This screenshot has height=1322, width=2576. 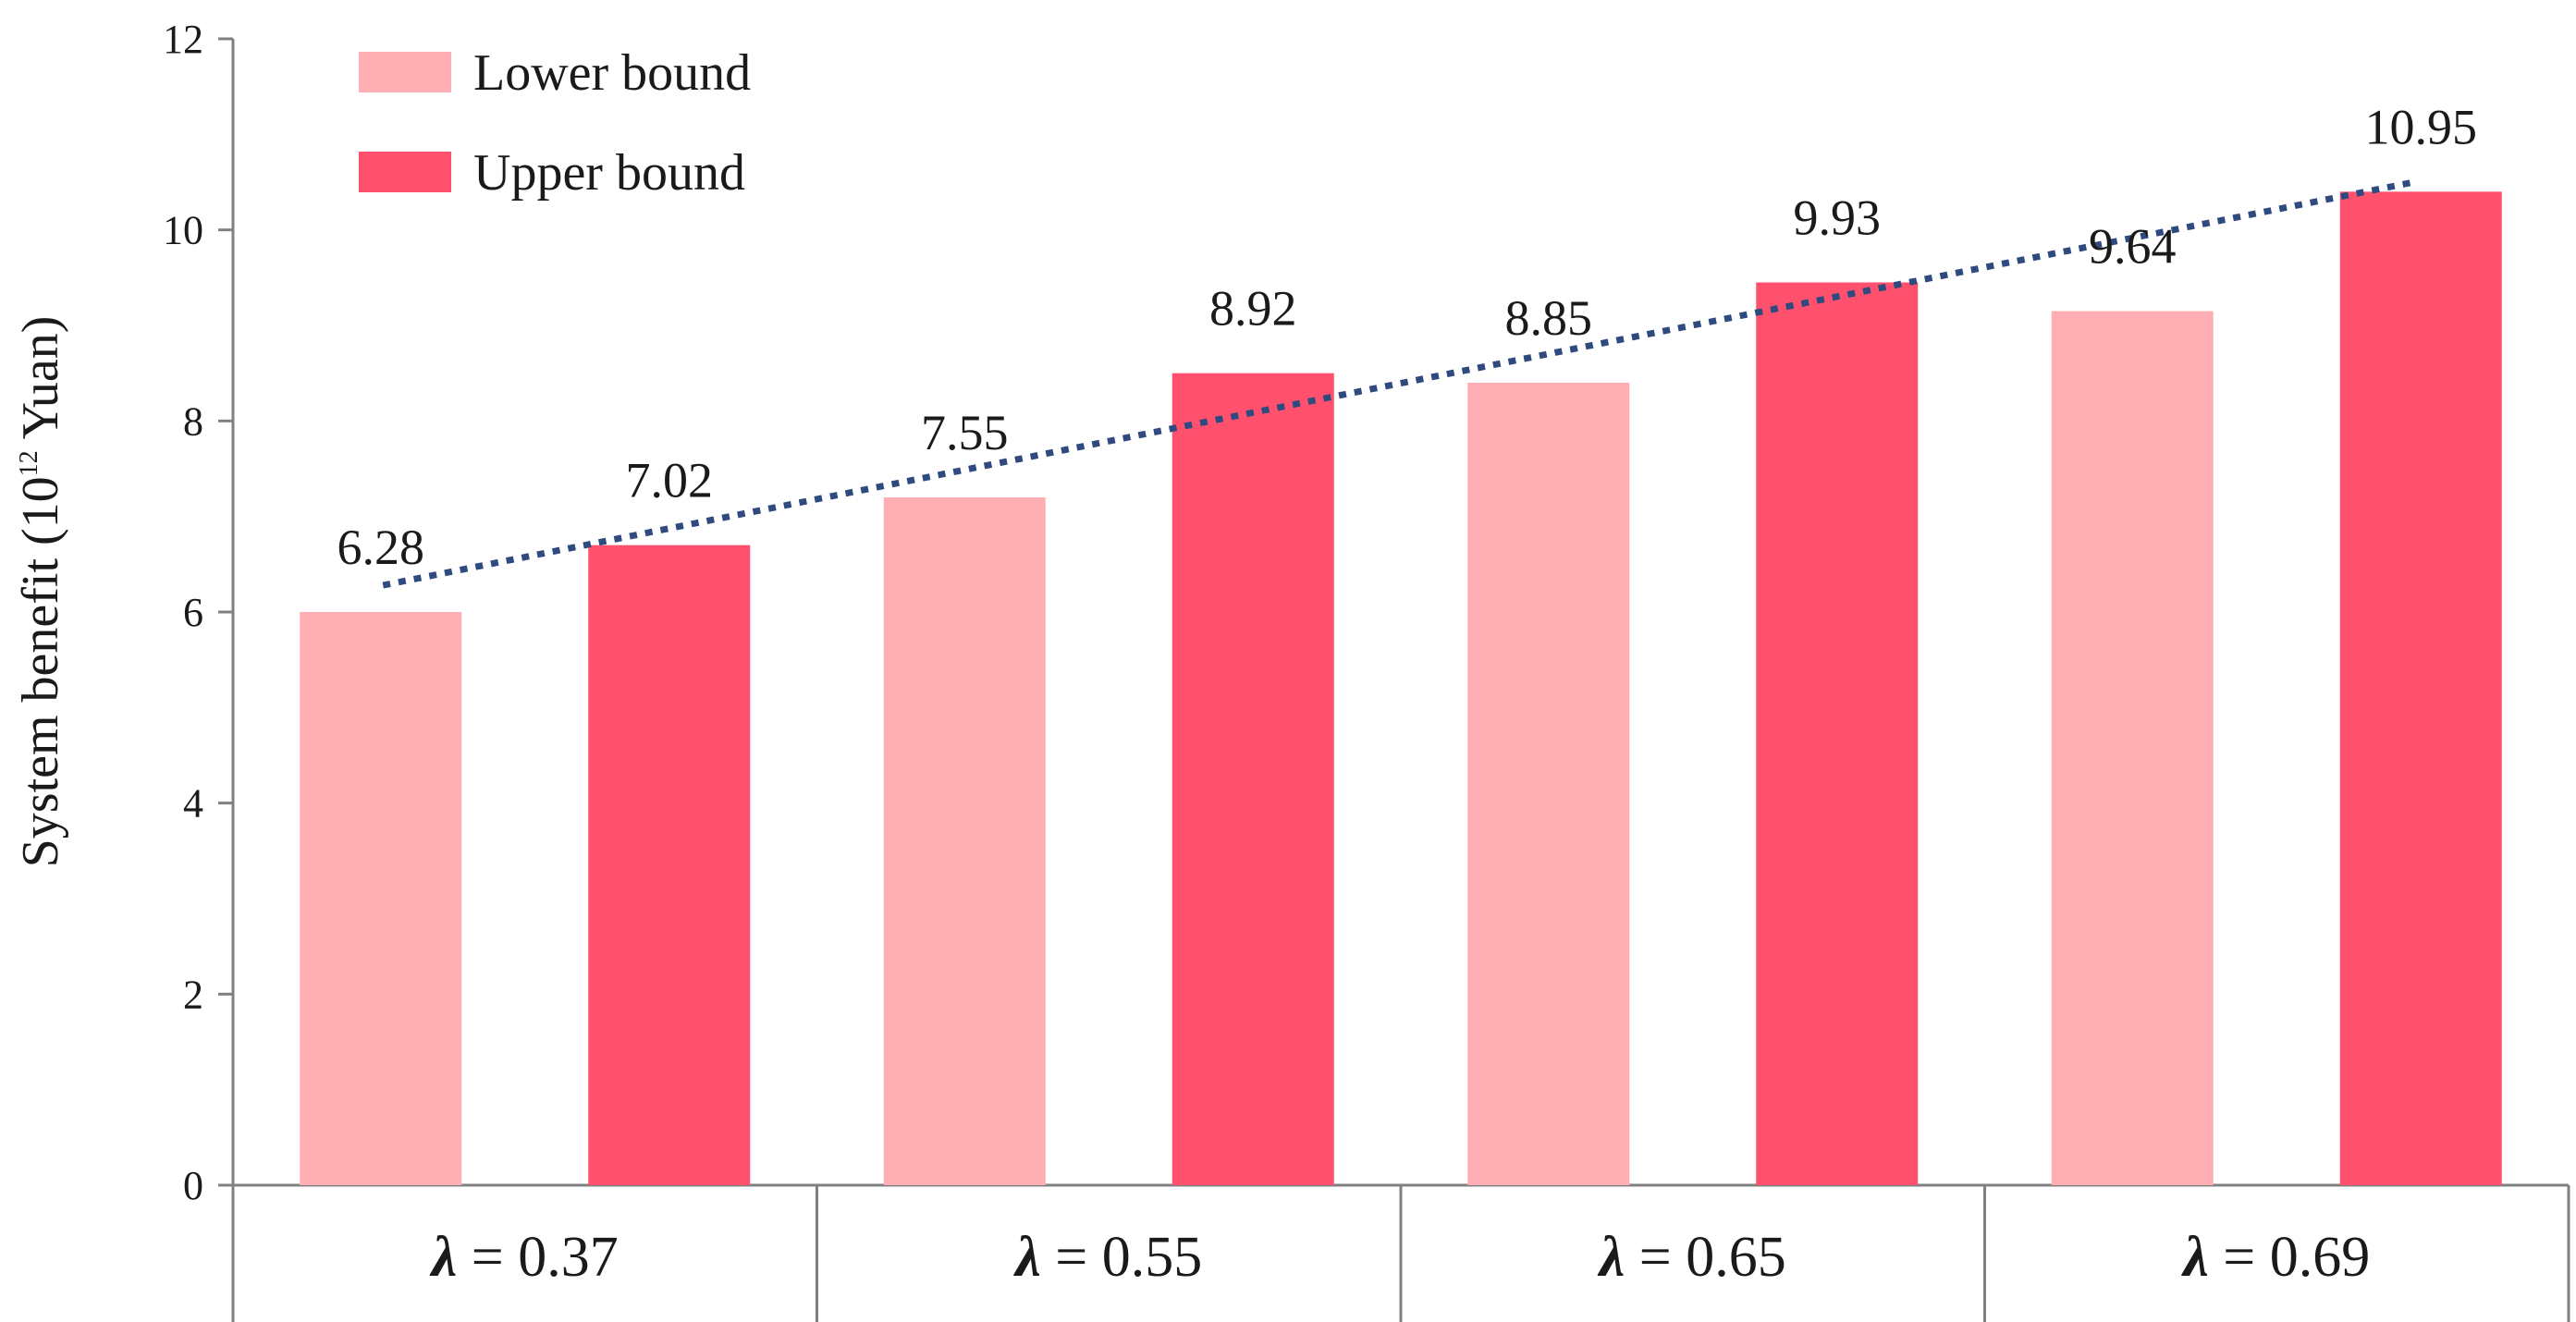 What do you see at coordinates (40, 671) in the screenshot?
I see `y-axis-title-prefix: System benefit (10` at bounding box center [40, 671].